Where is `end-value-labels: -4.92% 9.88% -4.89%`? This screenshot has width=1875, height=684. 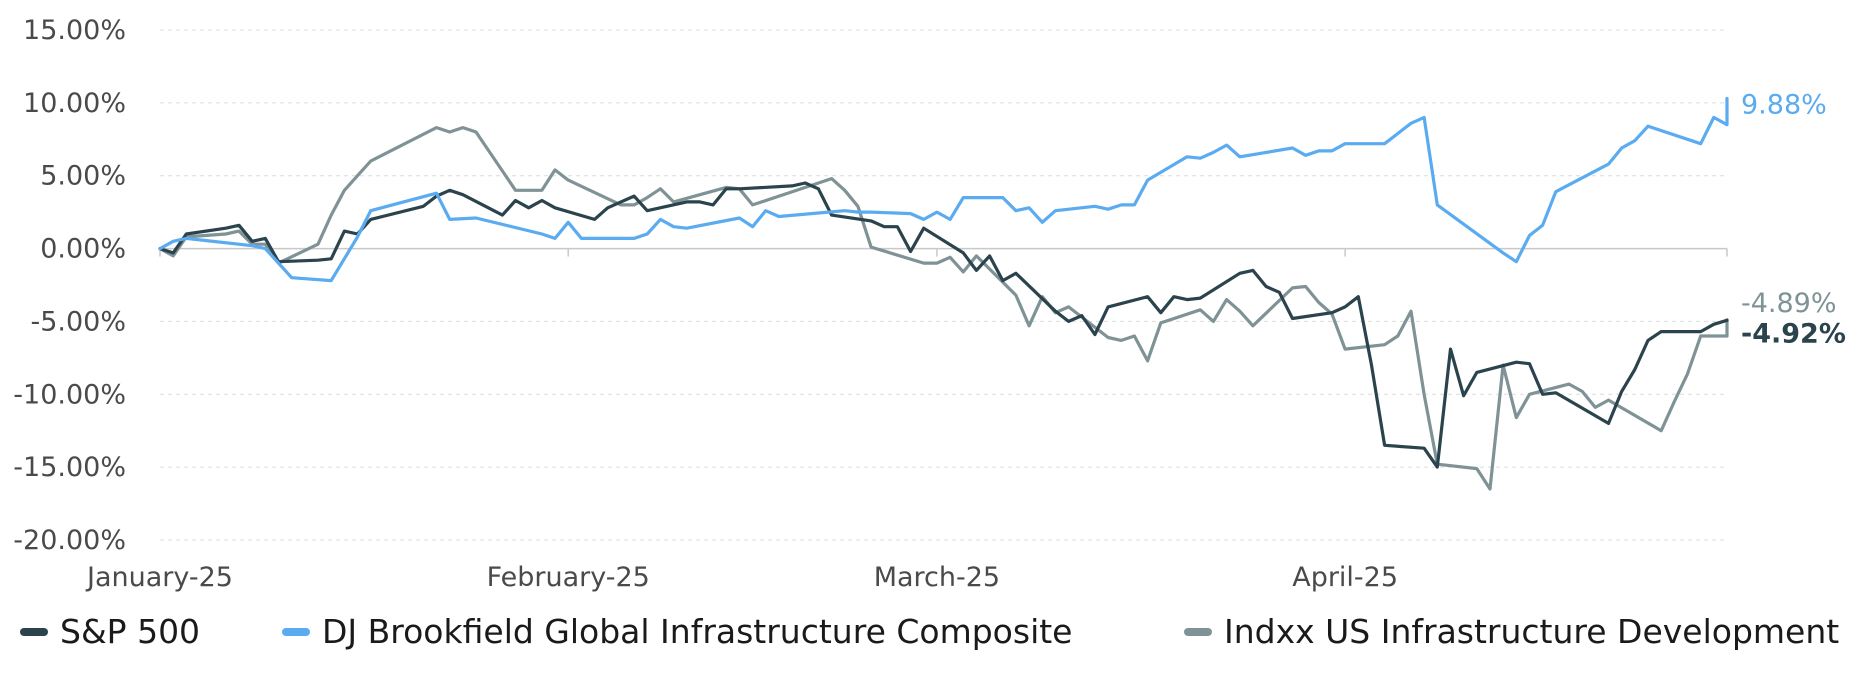
end-value-labels: -4.92% 9.88% -4.89% is located at coordinates (1793, 220).